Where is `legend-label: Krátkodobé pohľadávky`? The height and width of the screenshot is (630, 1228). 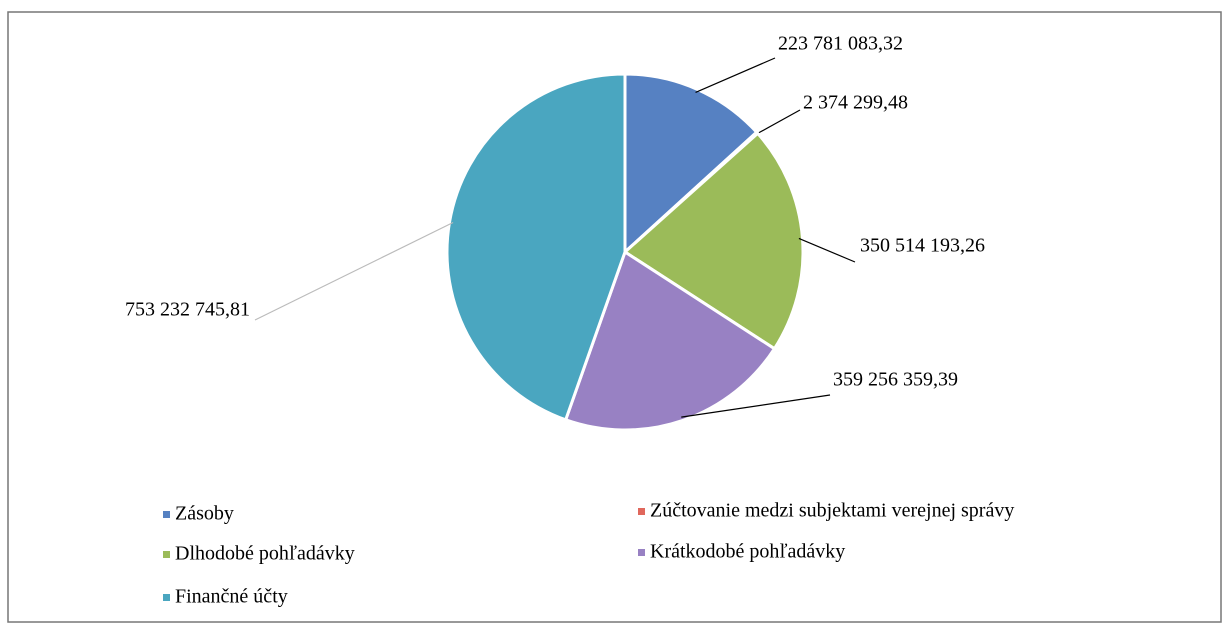 legend-label: Krátkodobé pohľadávky is located at coordinates (747, 552).